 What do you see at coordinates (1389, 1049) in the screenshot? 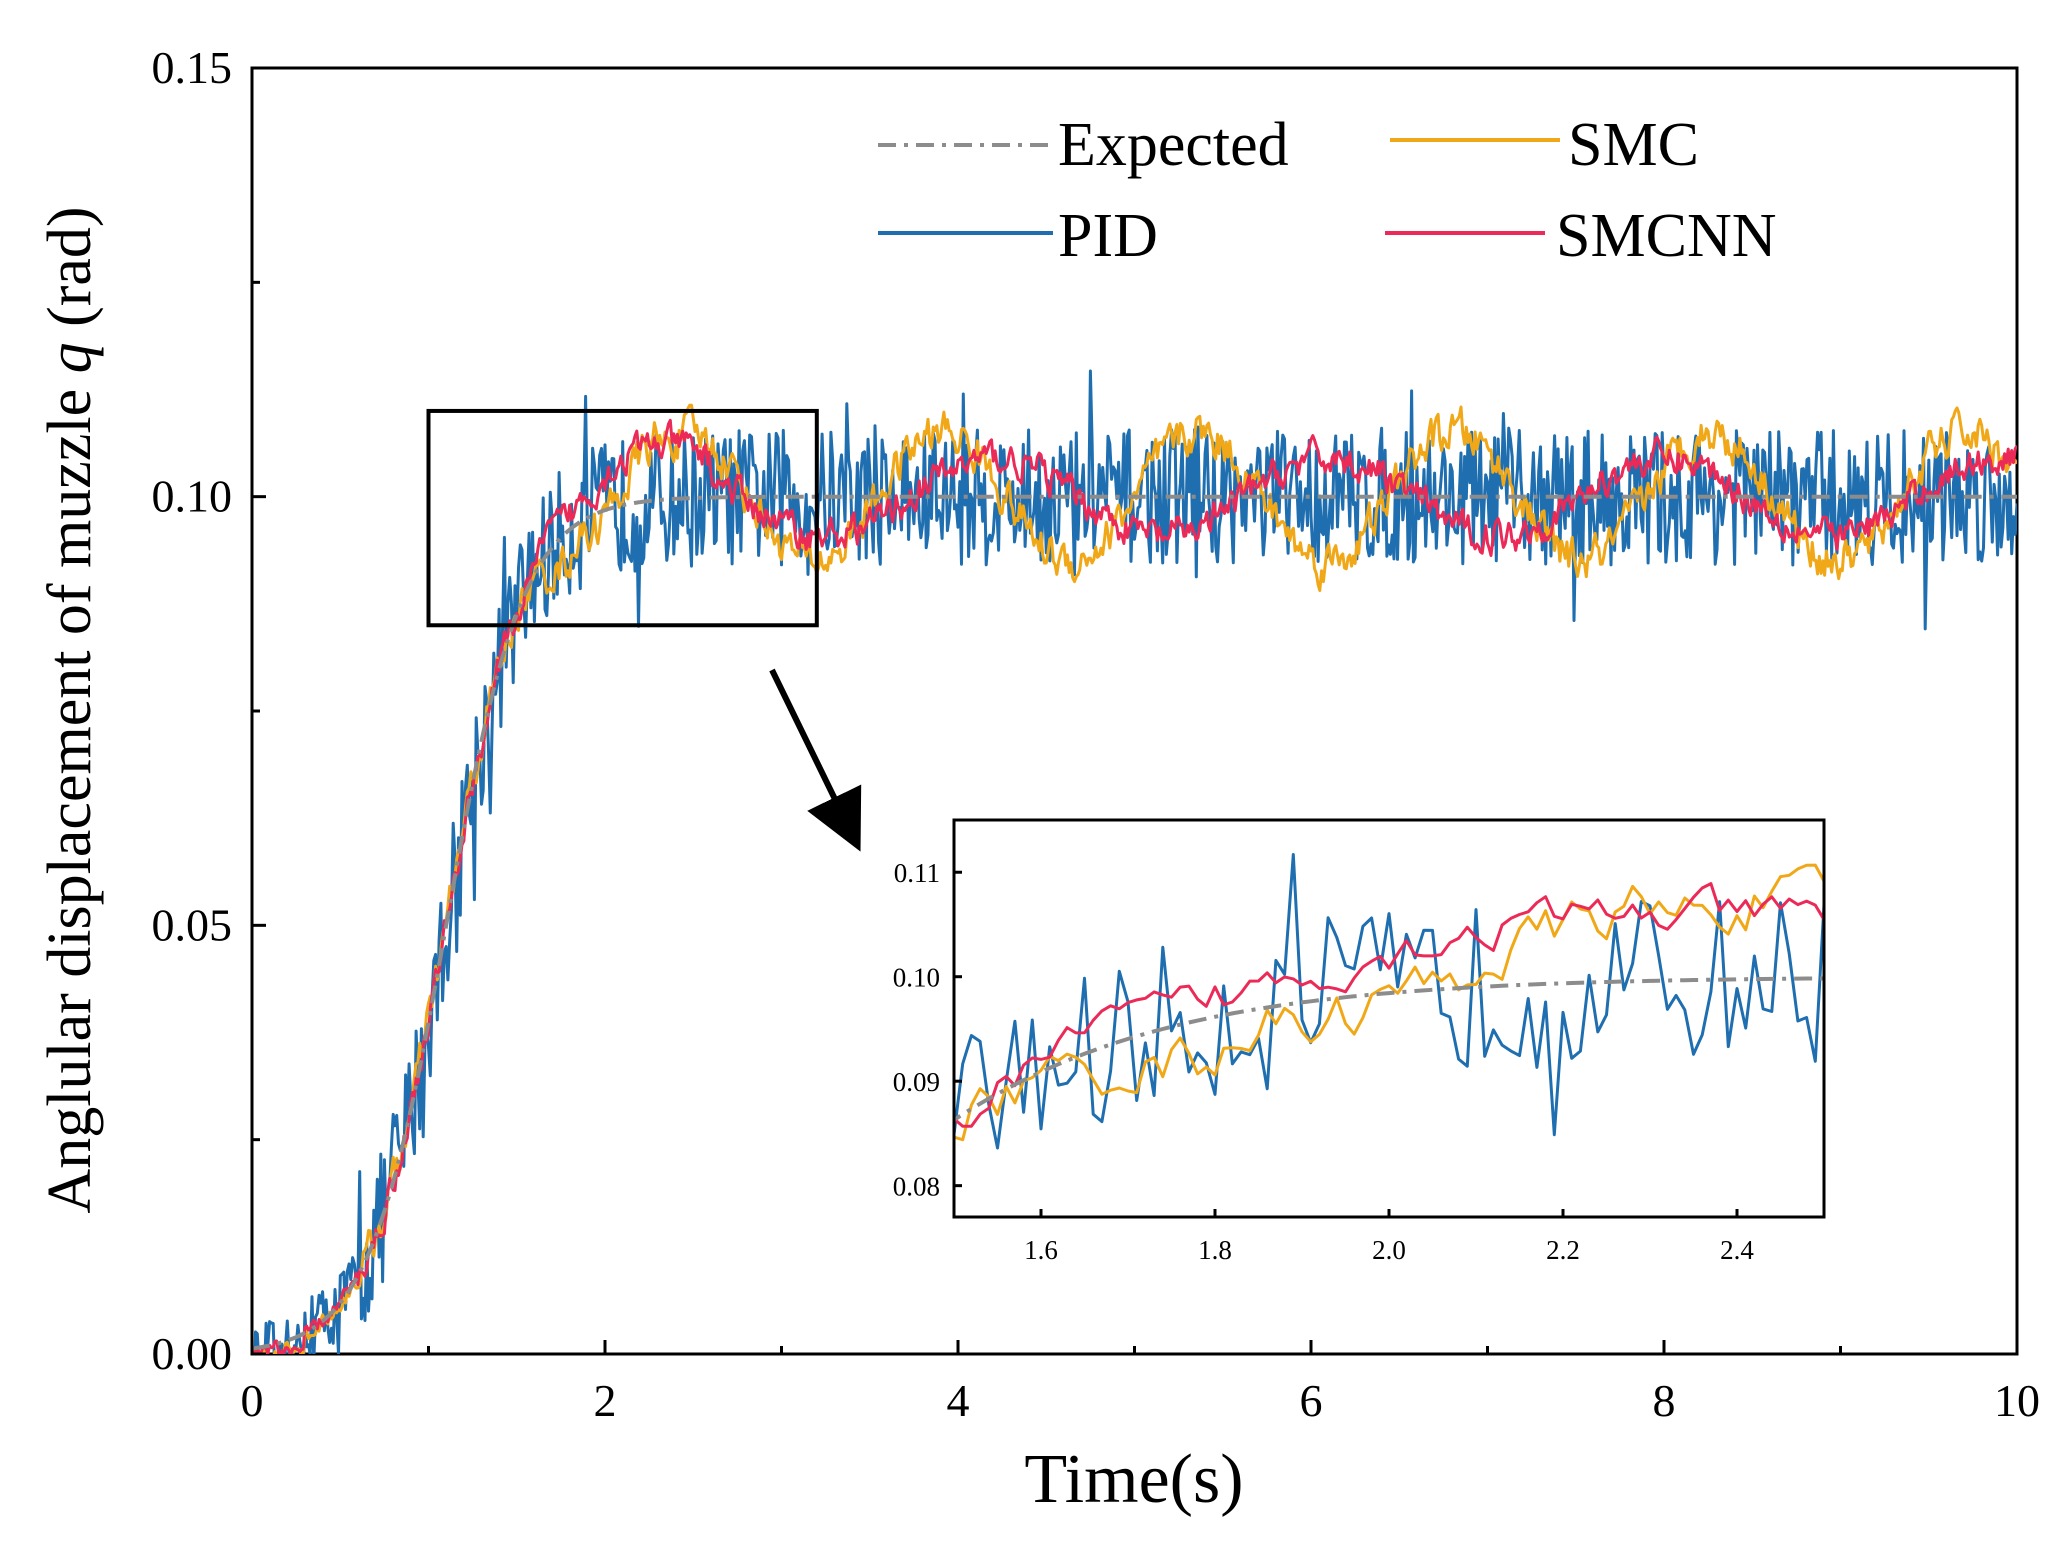
I see `inset-series-expected` at bounding box center [1389, 1049].